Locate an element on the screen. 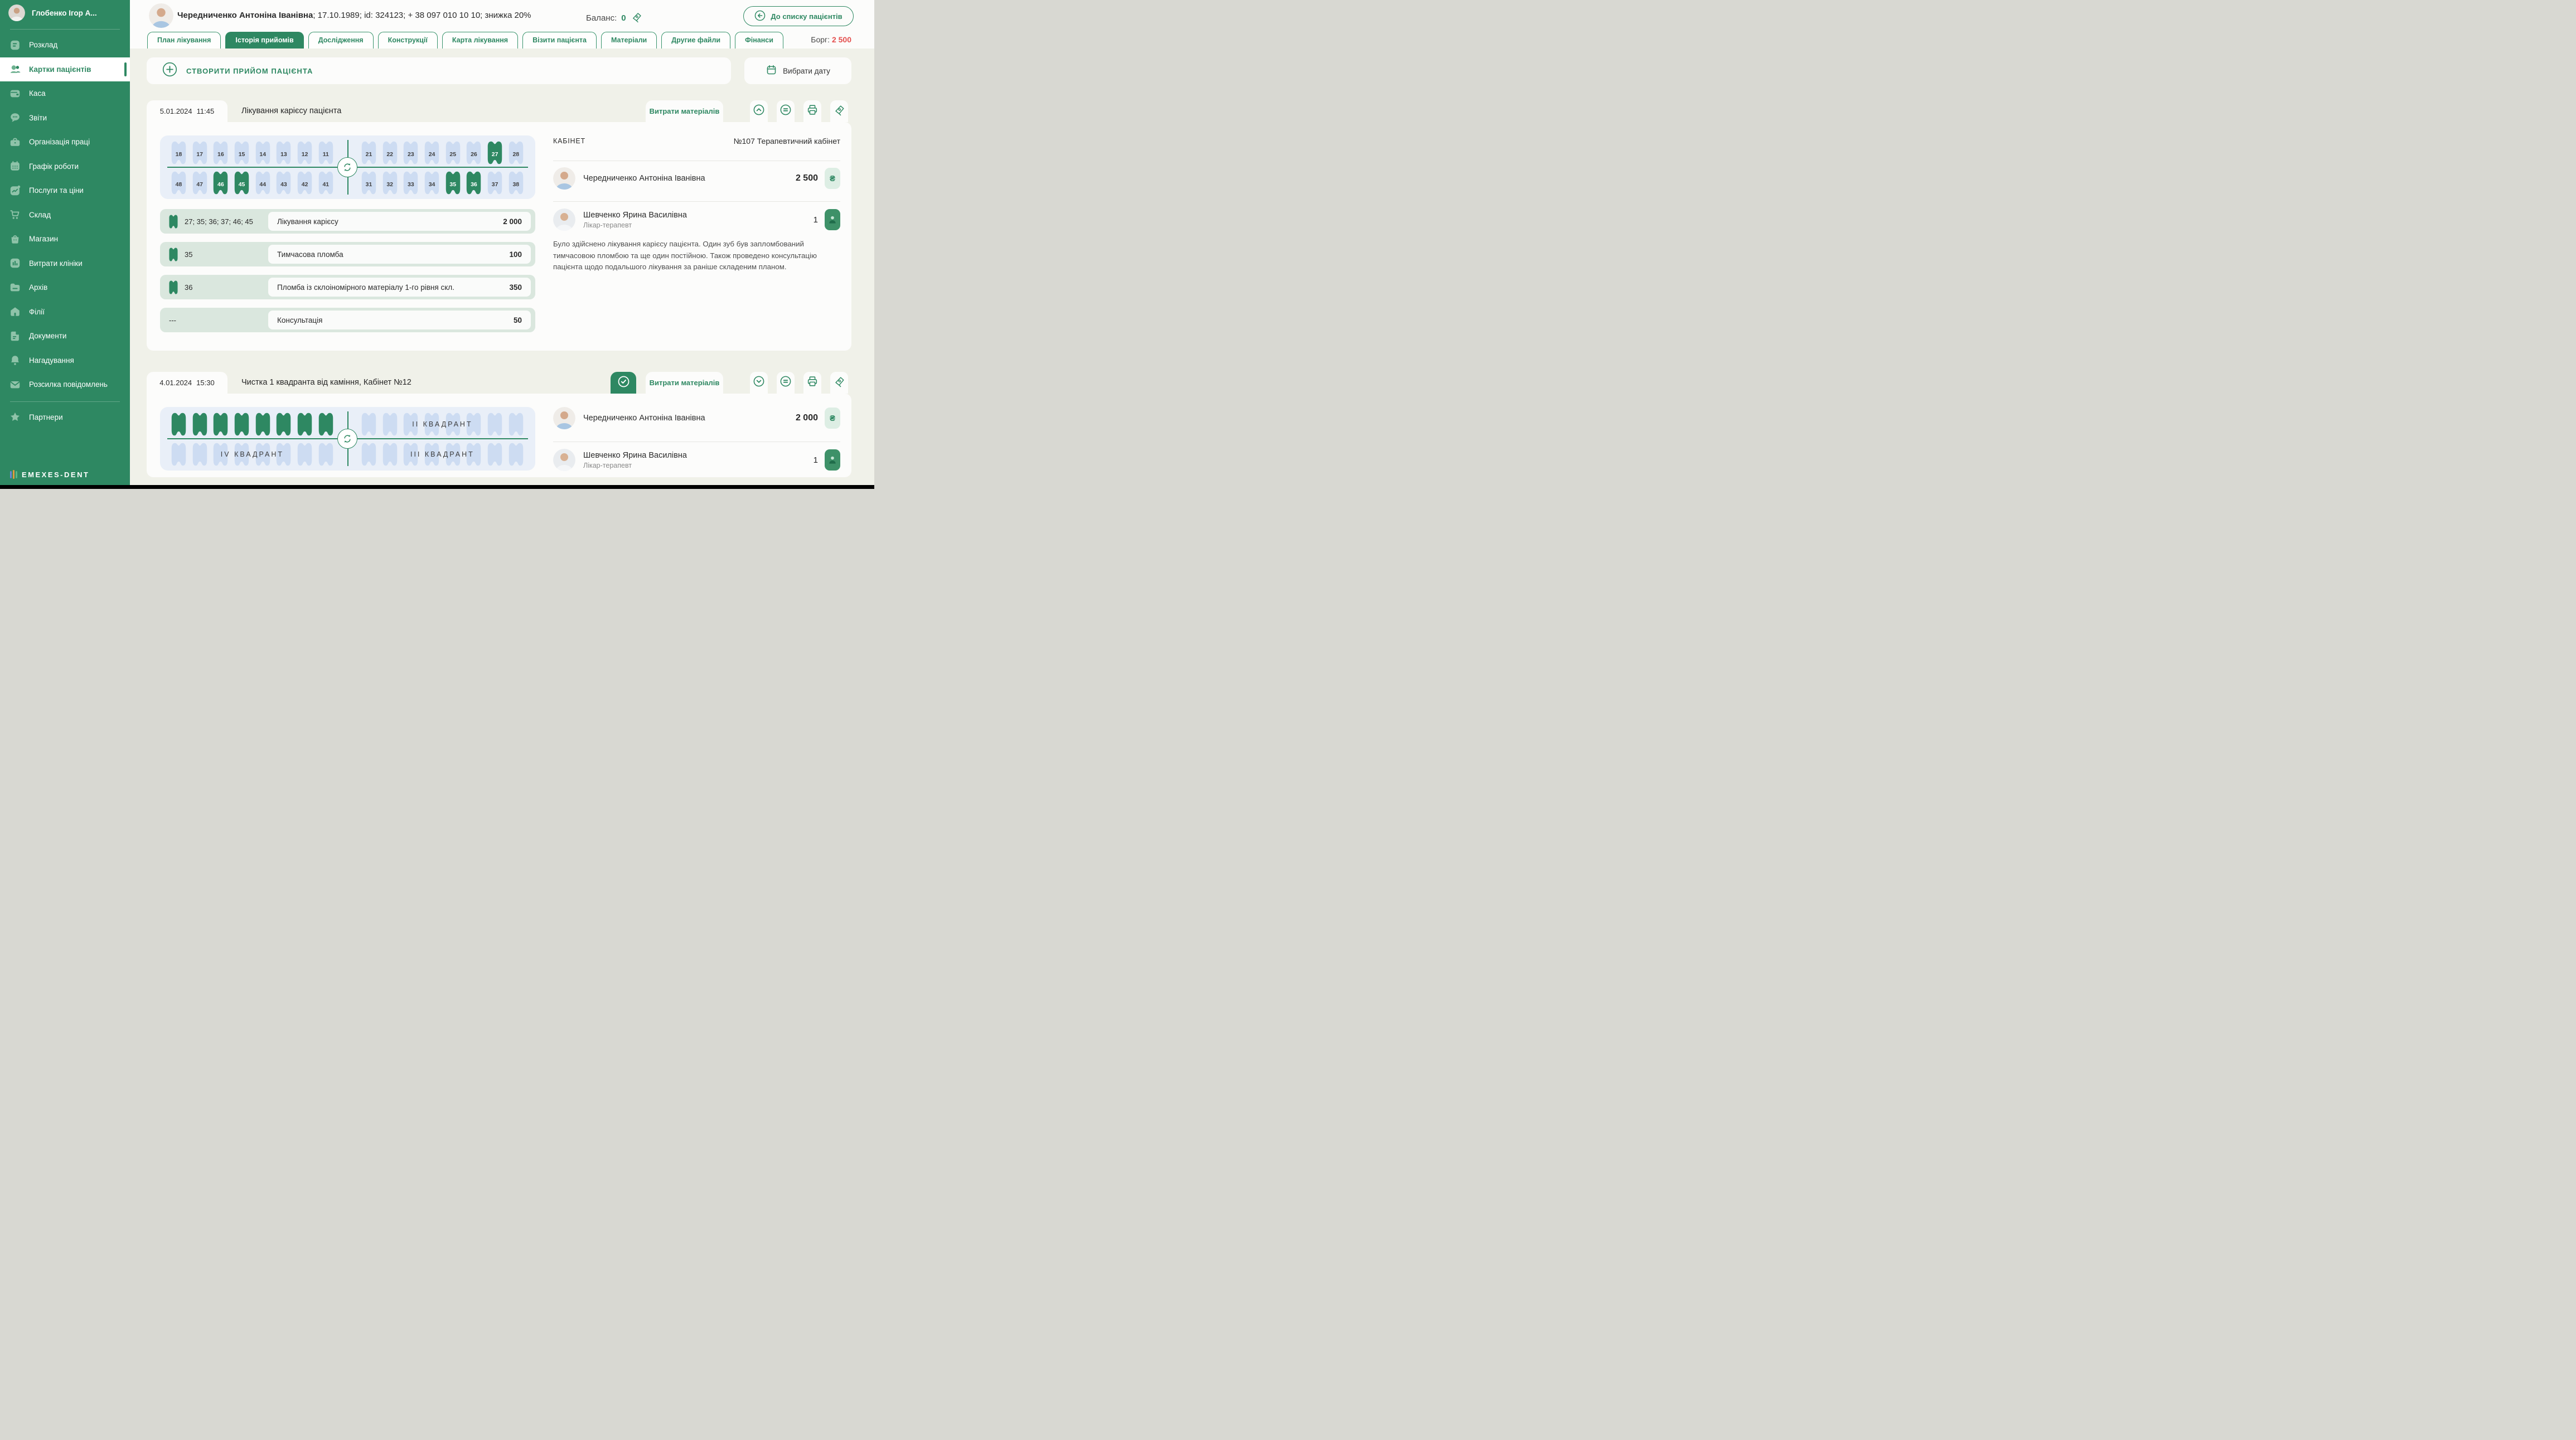  tab-treatment-map: Карта лікування is located at coordinates (481, 40).